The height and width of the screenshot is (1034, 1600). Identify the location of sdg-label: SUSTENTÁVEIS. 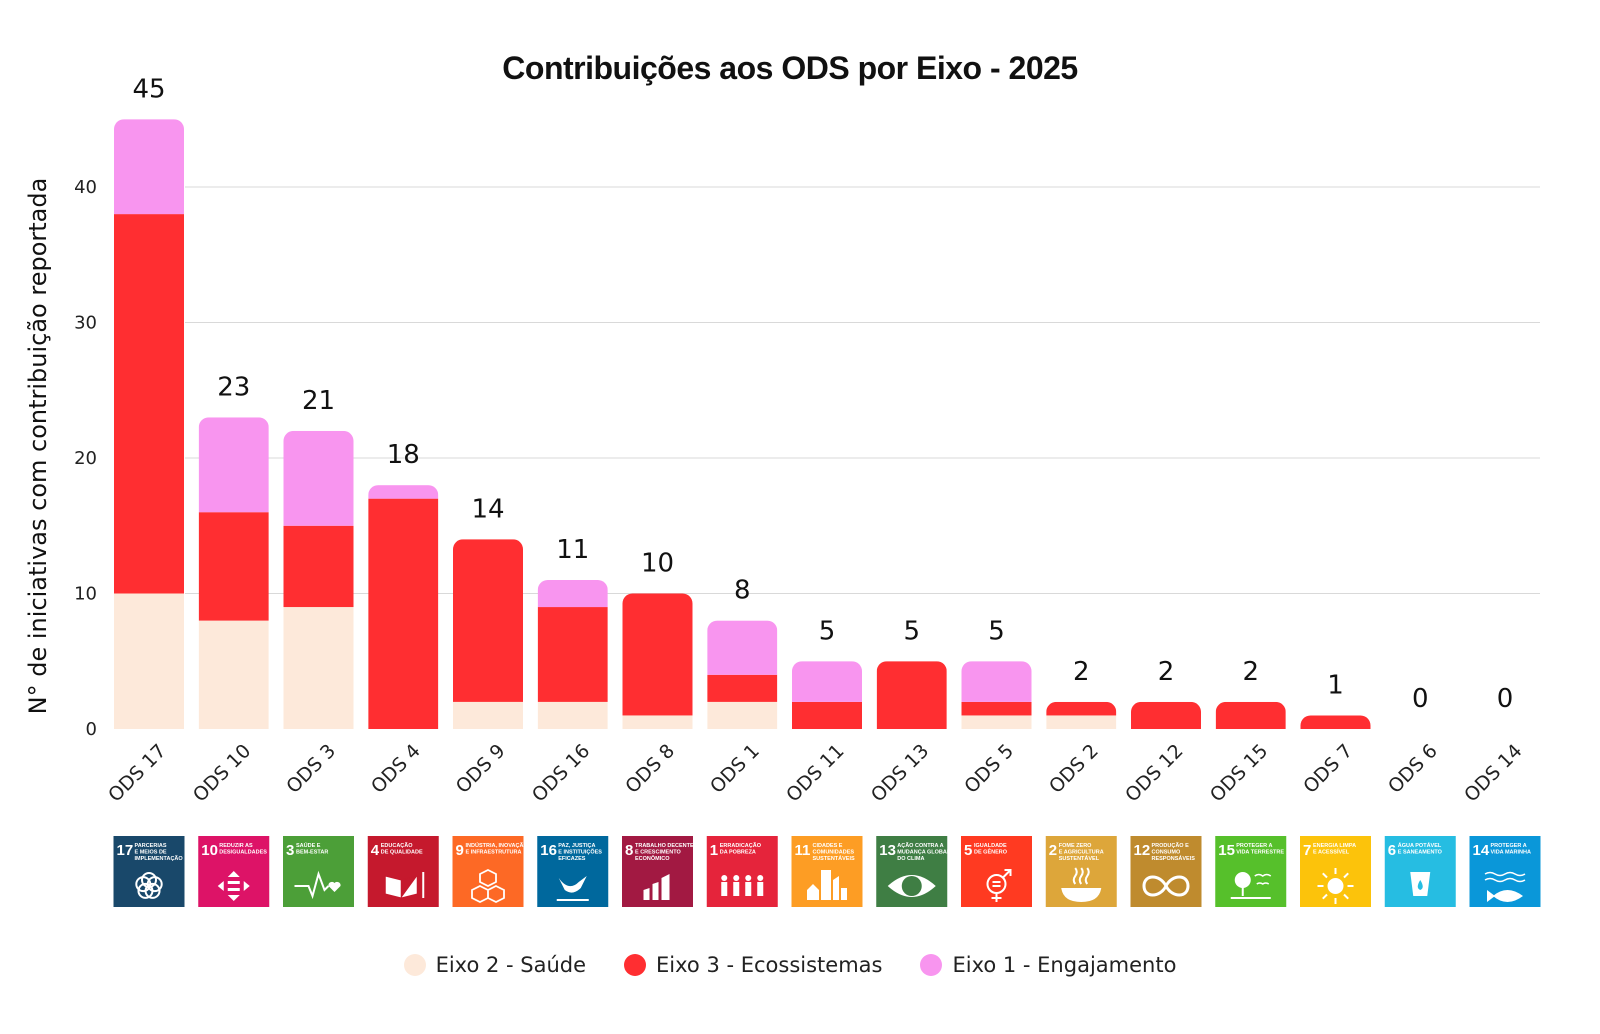
(834, 858).